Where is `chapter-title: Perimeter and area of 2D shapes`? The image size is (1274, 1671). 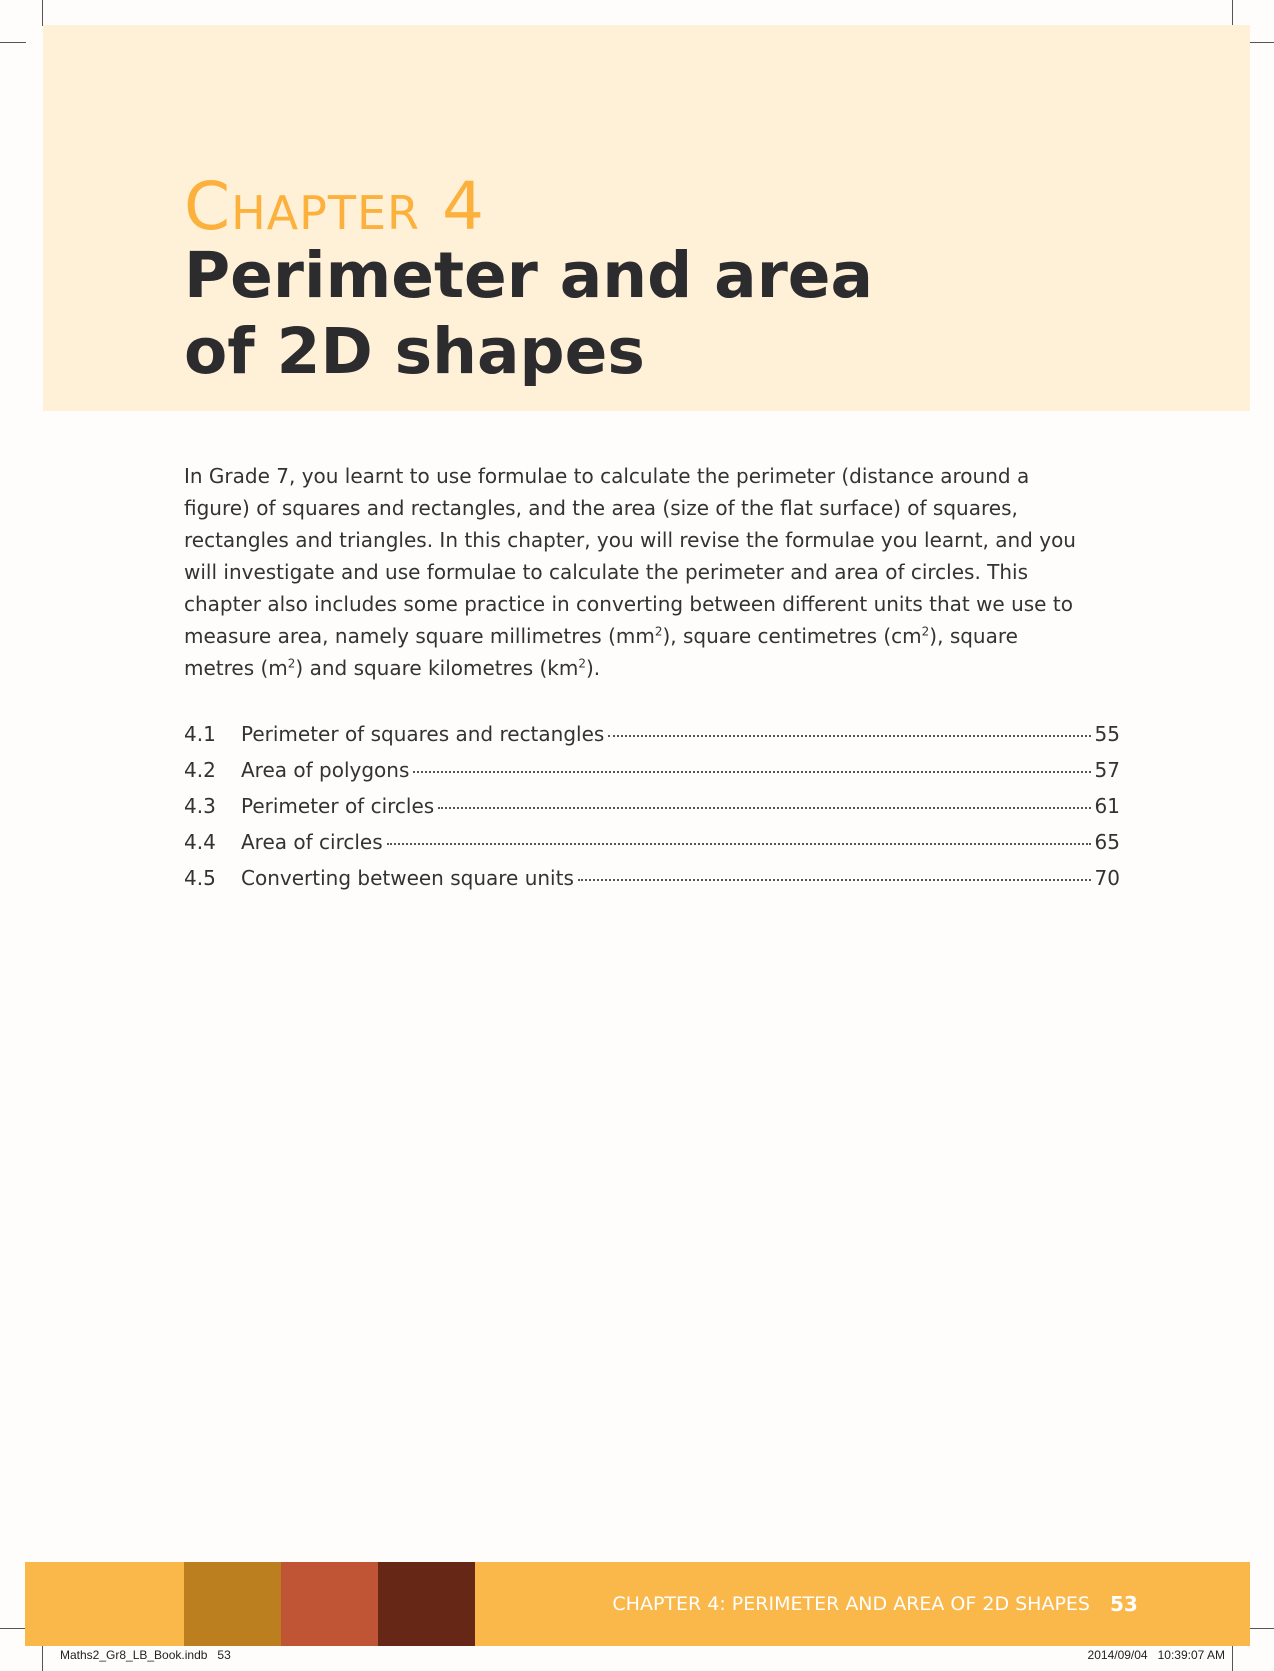 chapter-title: Perimeter and area of 2D shapes is located at coordinates (634, 314).